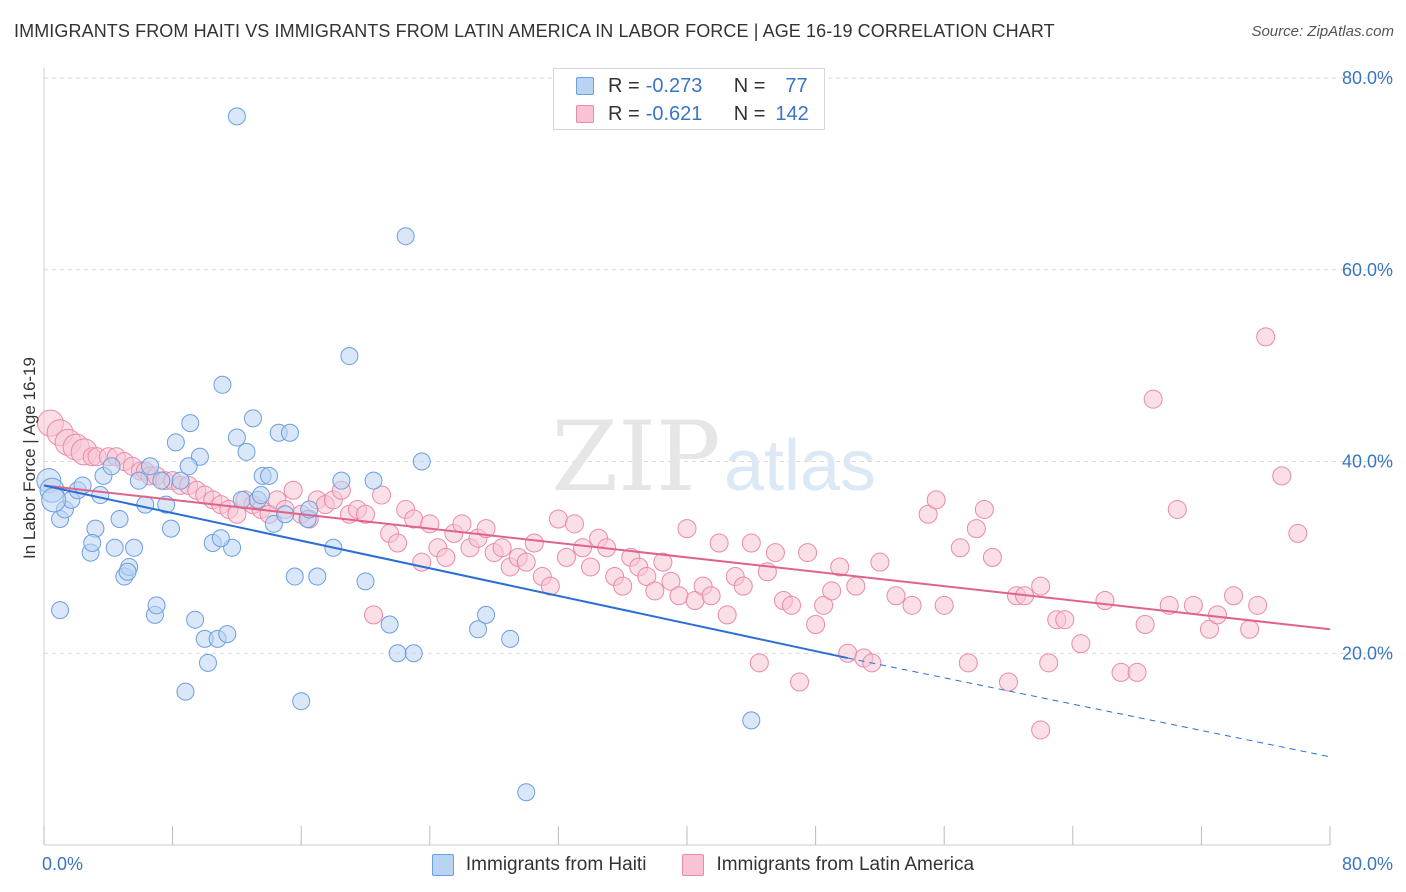  Describe the element at coordinates (442, 865) in the screenshot. I see `legend-swatch-haiti` at that location.